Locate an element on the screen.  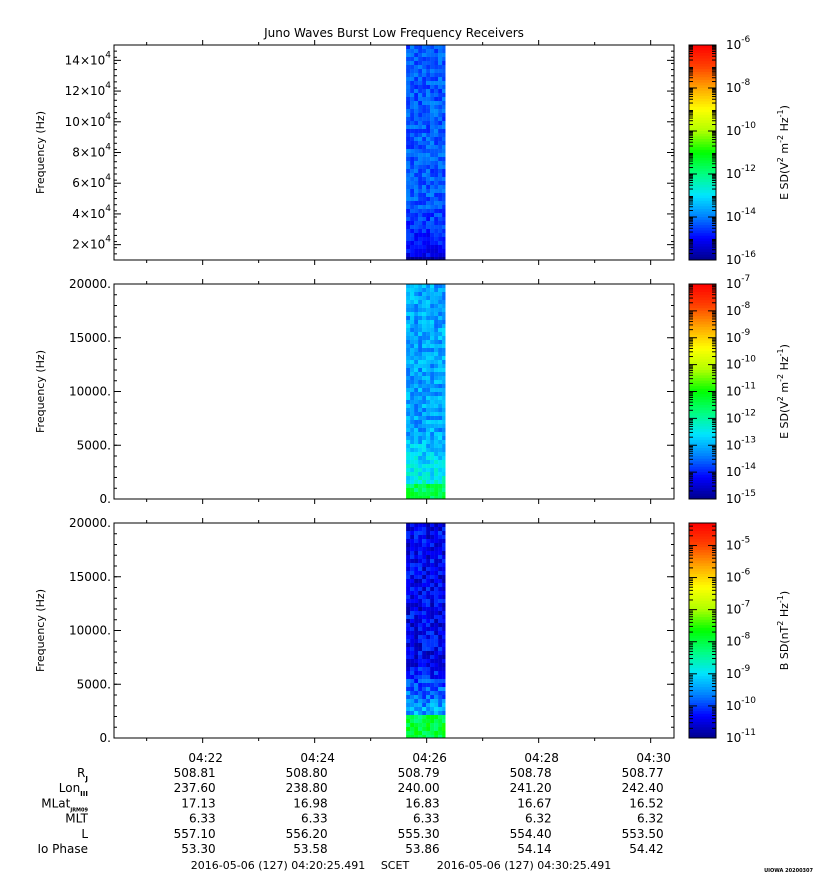
ephemeris-value: 557.10 is located at coordinates (195, 834).